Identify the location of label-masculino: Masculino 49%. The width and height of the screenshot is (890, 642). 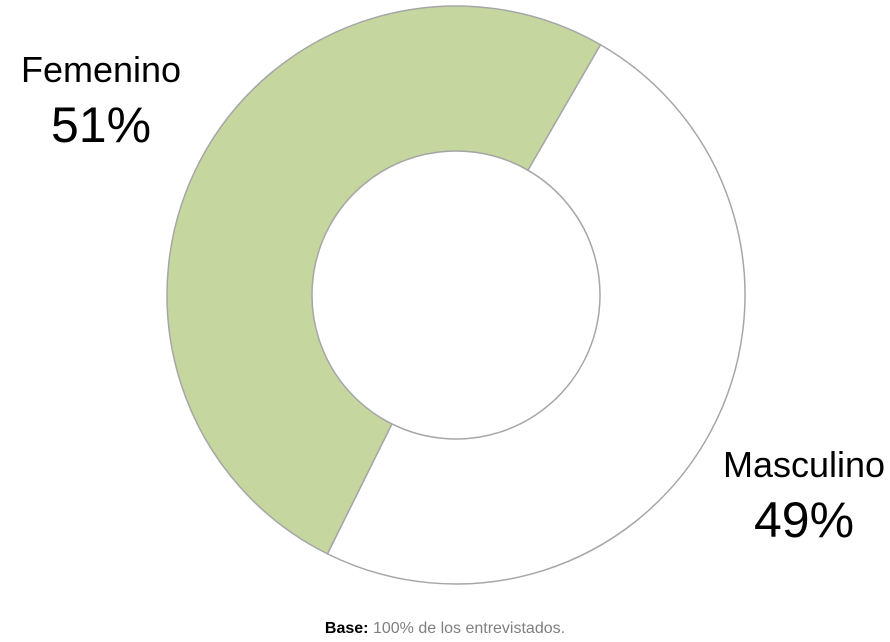
(804, 496).